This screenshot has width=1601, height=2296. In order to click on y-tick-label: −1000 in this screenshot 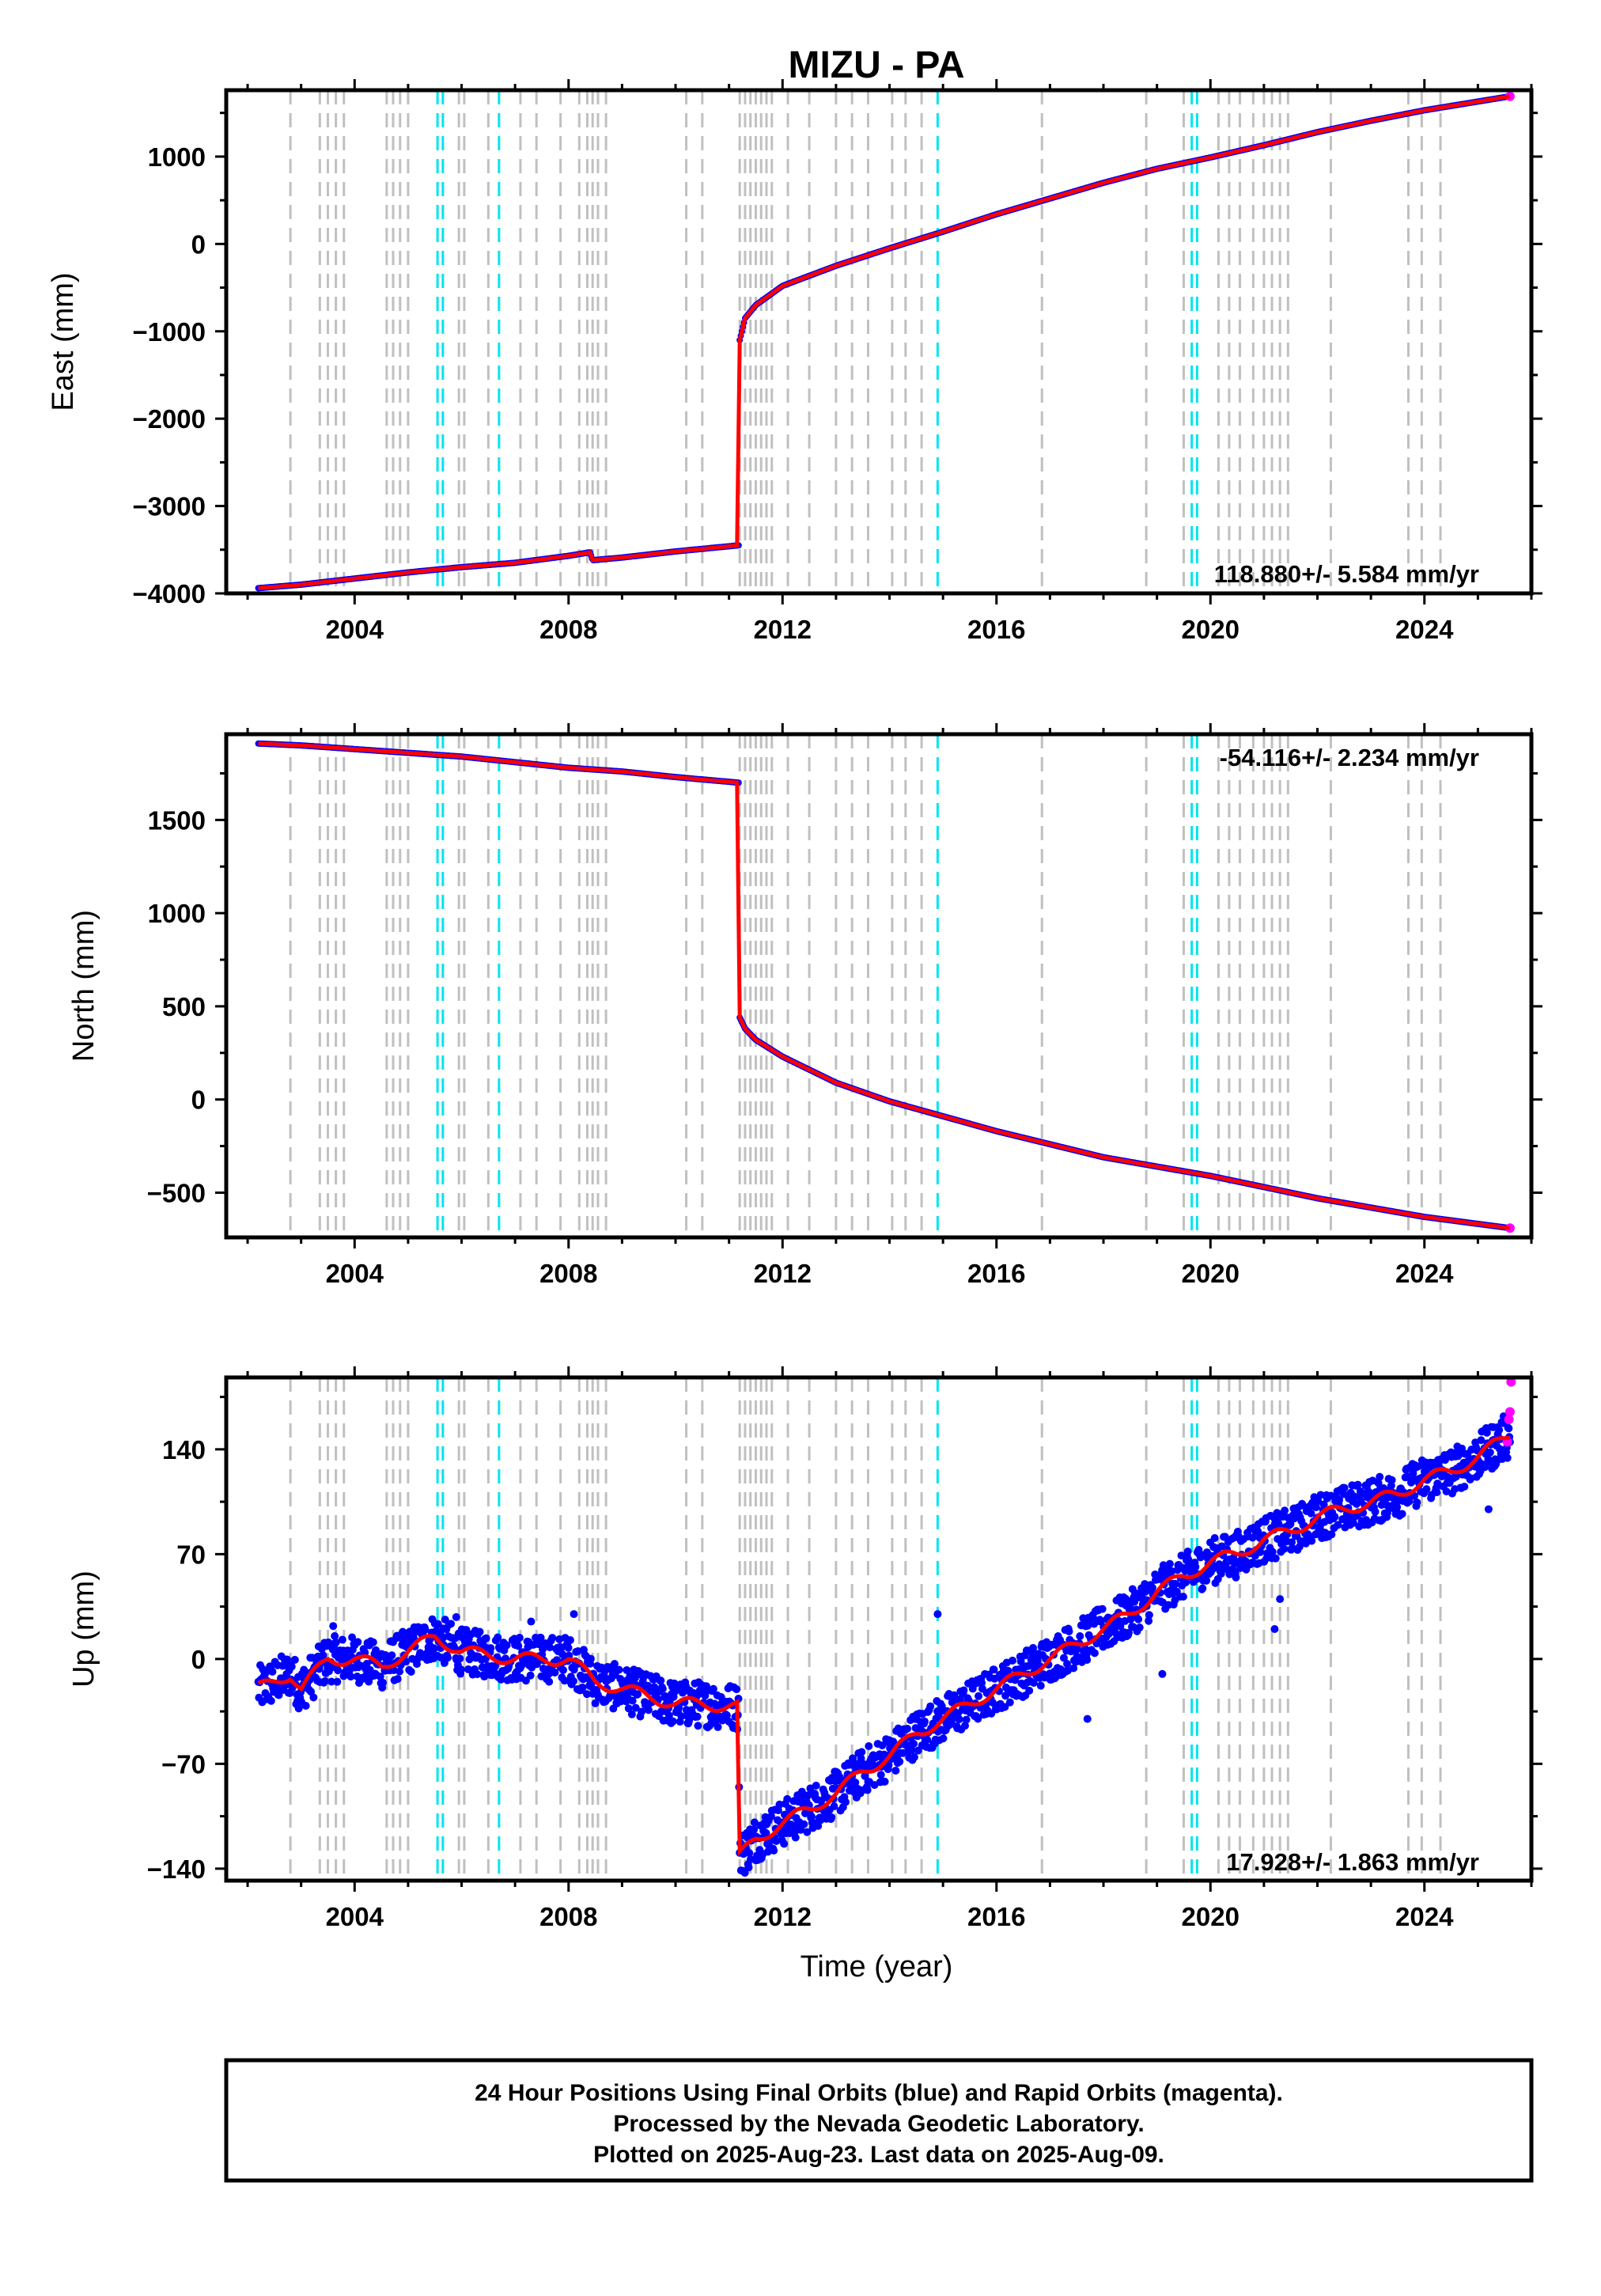, I will do `click(169, 332)`.